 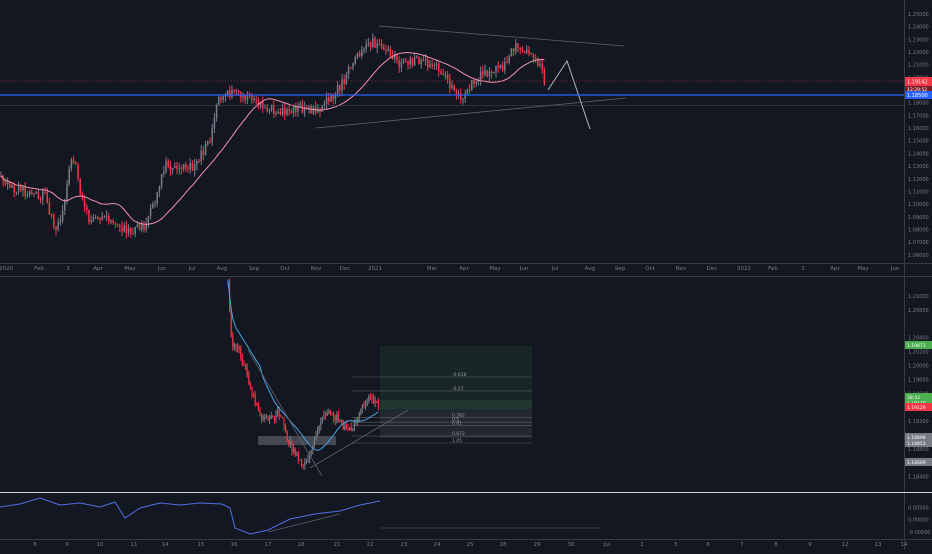 What do you see at coordinates (878, 545) in the screenshot?
I see `bottom-x-tick-label: 13` at bounding box center [878, 545].